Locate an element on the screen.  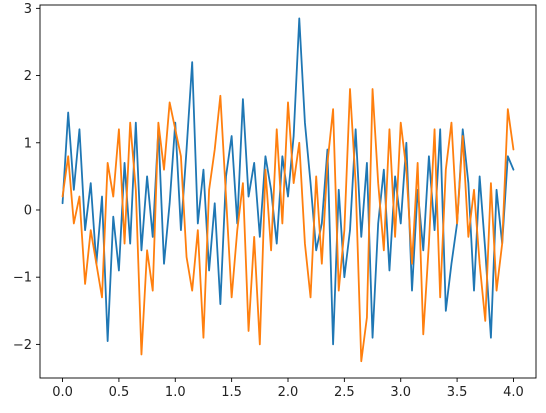
x-tick-label: 0.0 is located at coordinates (62, 392).